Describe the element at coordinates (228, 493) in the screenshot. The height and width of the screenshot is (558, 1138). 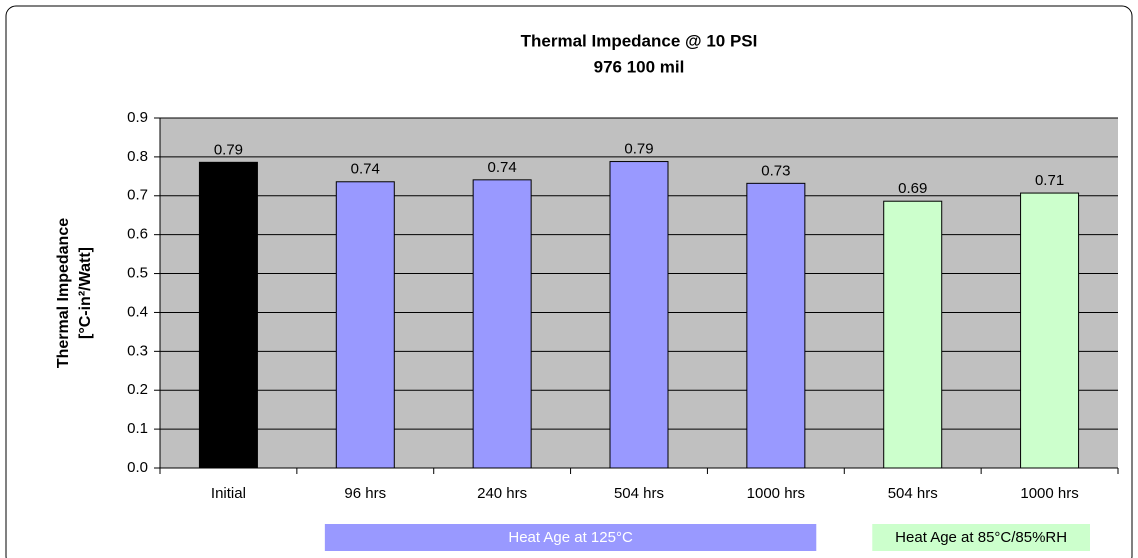
I see `x-tick-label: Initial` at that location.